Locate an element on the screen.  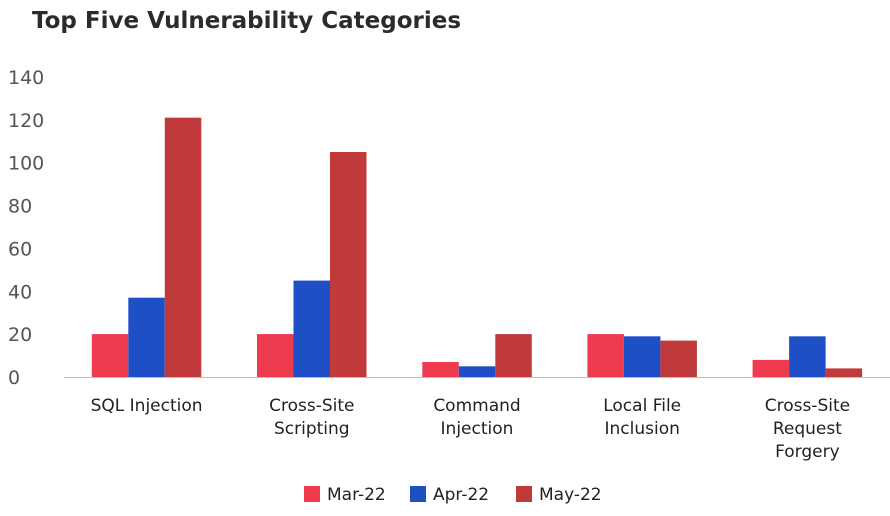
y-tick-label: 60 is located at coordinates (20, 249).